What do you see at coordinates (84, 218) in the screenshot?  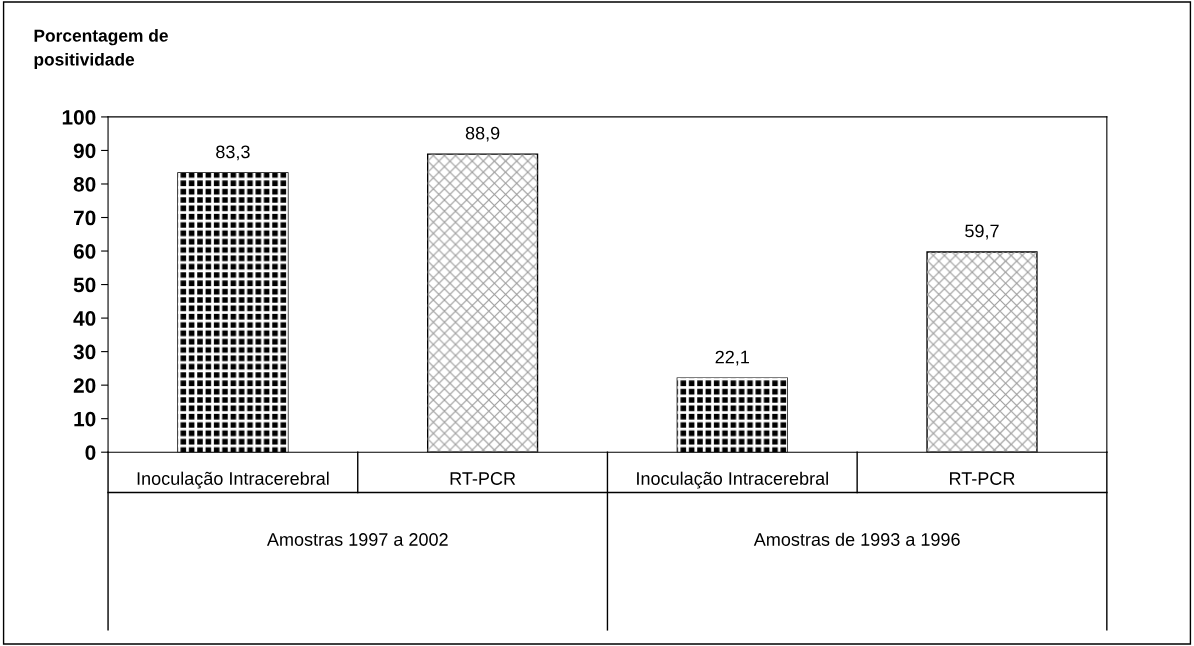 I see `y-tick-label: 70` at bounding box center [84, 218].